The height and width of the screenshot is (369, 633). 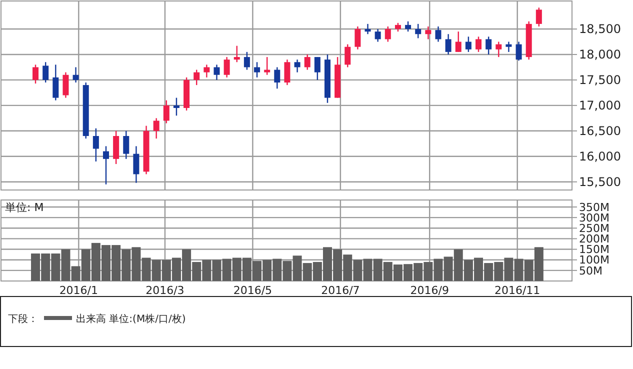 What do you see at coordinates (600, 182) in the screenshot?
I see `y-tick-label: 15,500` at bounding box center [600, 182].